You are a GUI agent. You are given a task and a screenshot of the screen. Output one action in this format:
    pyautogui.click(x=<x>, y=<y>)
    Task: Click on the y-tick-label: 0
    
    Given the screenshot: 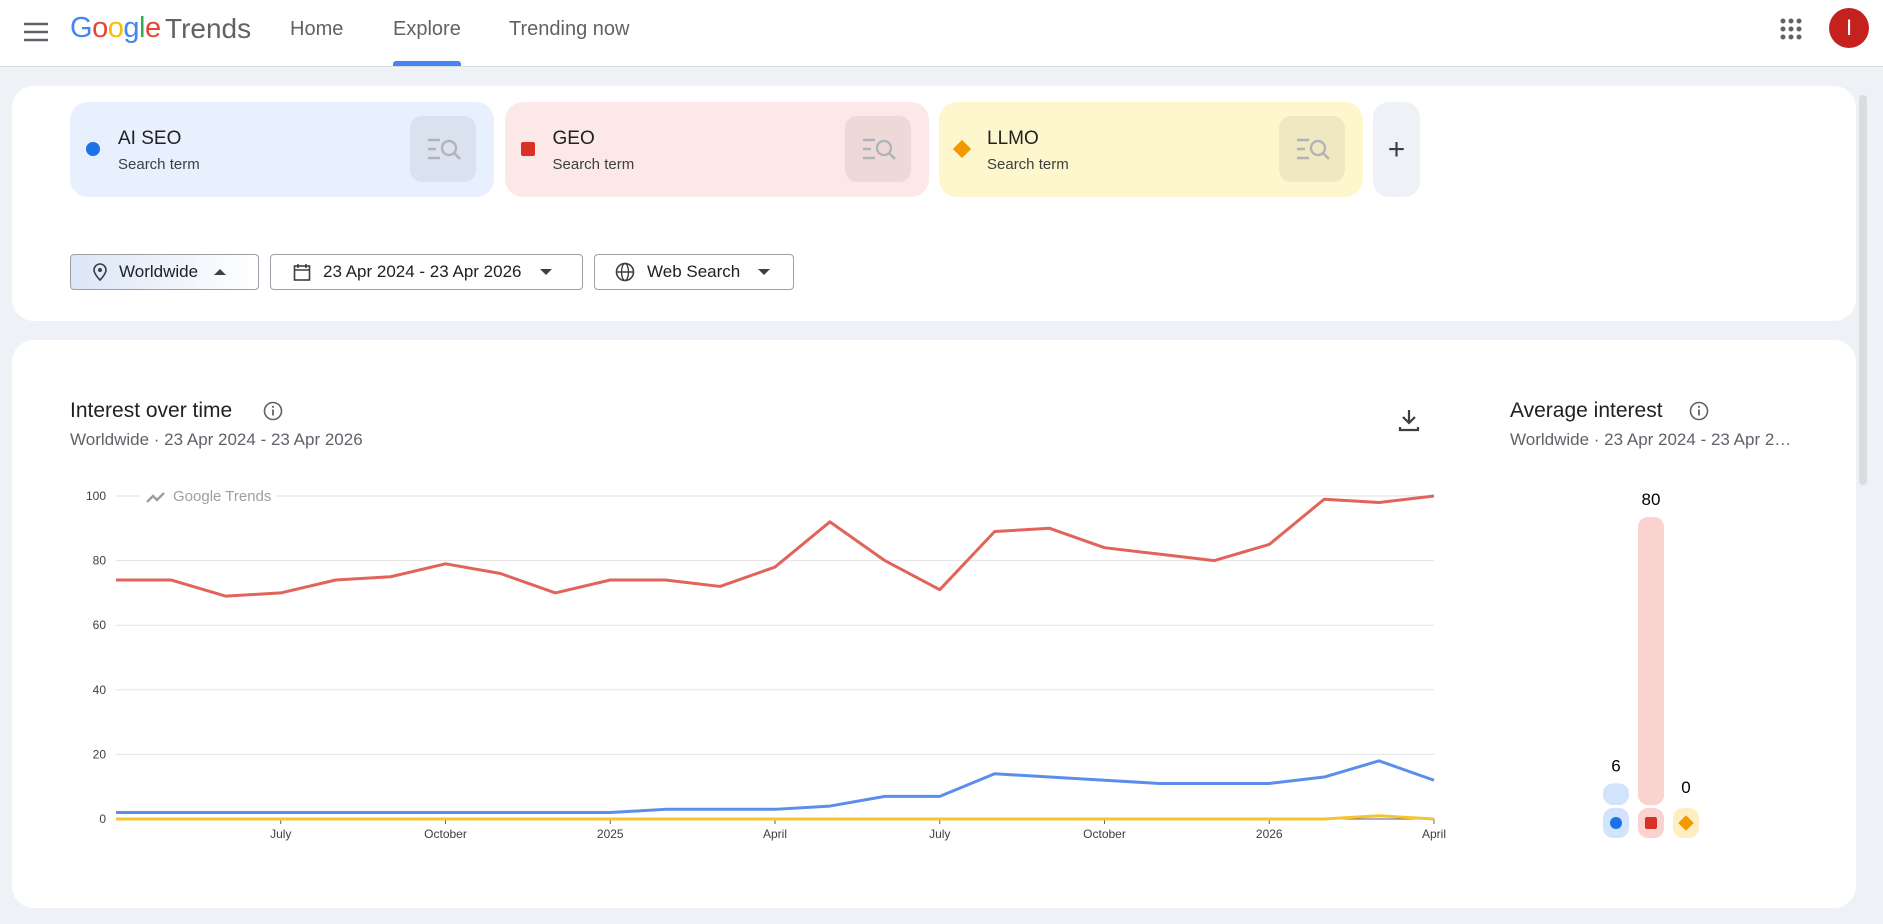 What is the action you would take?
    pyautogui.click(x=102, y=819)
    